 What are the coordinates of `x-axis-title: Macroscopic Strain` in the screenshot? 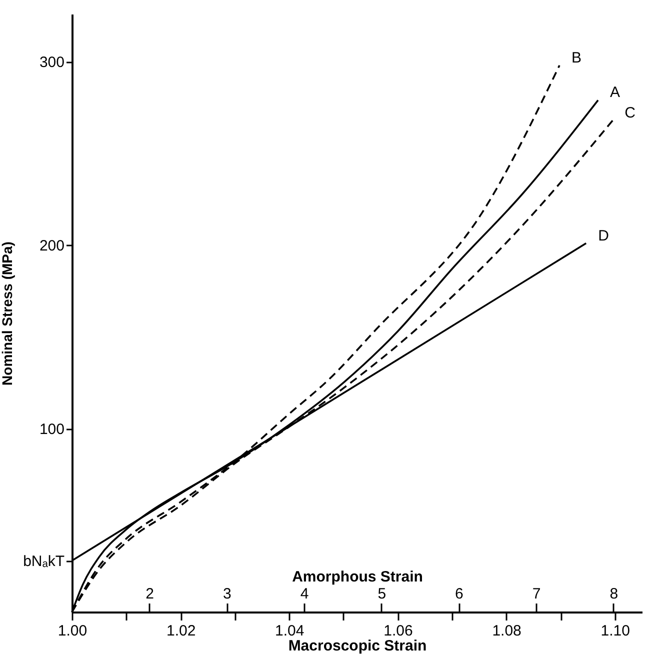 It's located at (357, 646).